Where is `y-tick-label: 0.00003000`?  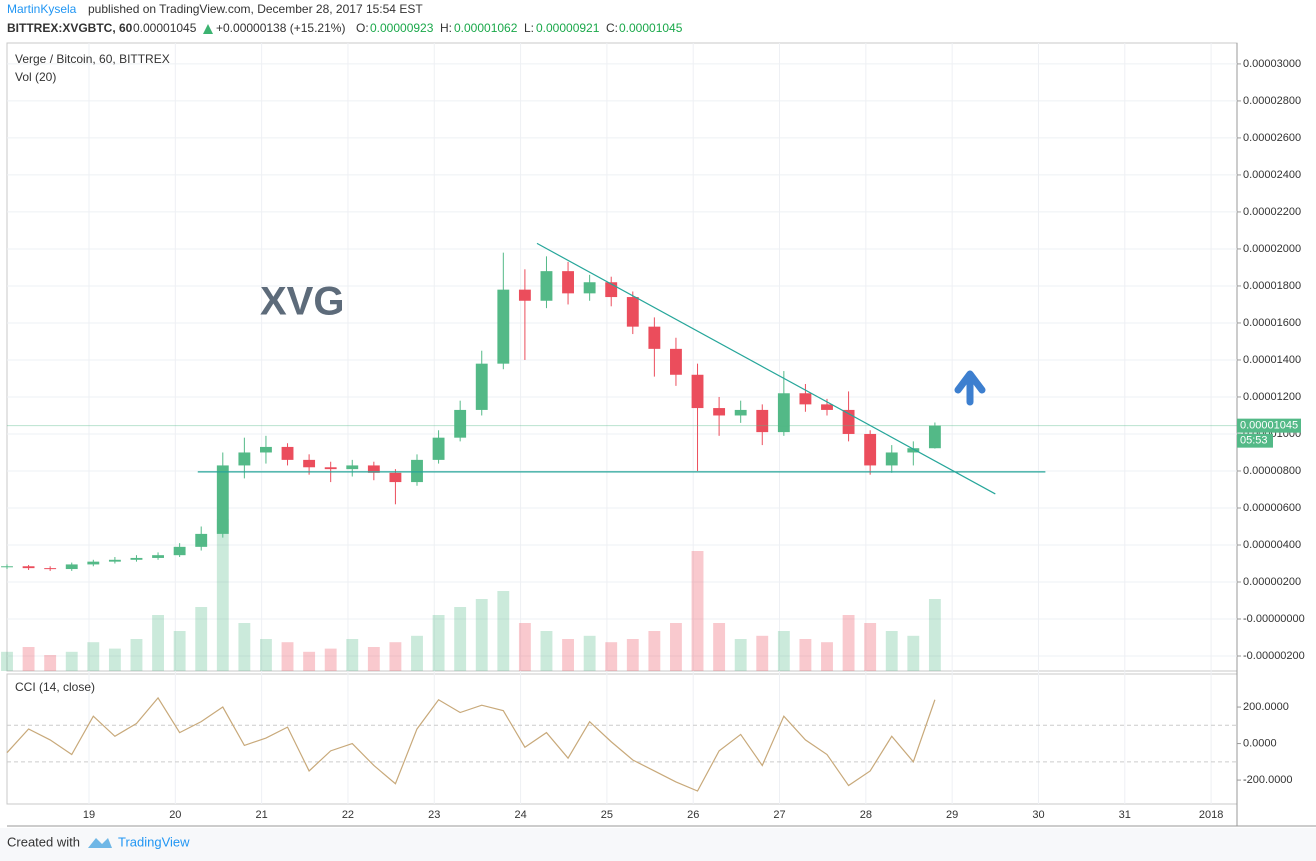
y-tick-label: 0.00003000 is located at coordinates (1272, 64).